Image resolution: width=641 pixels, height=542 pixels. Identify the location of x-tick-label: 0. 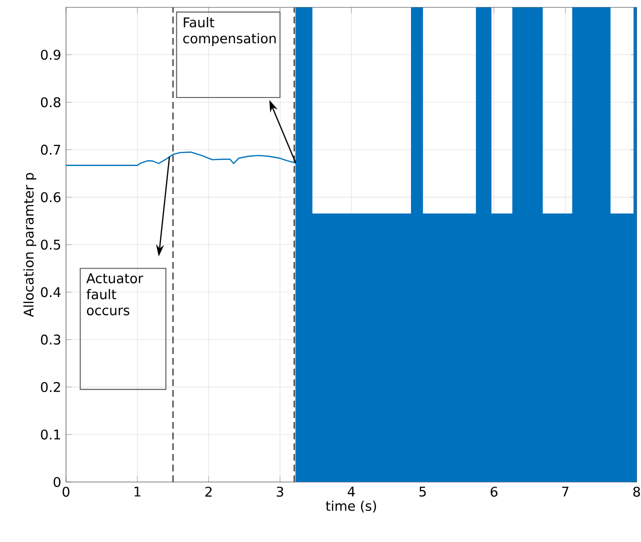
(66, 491).